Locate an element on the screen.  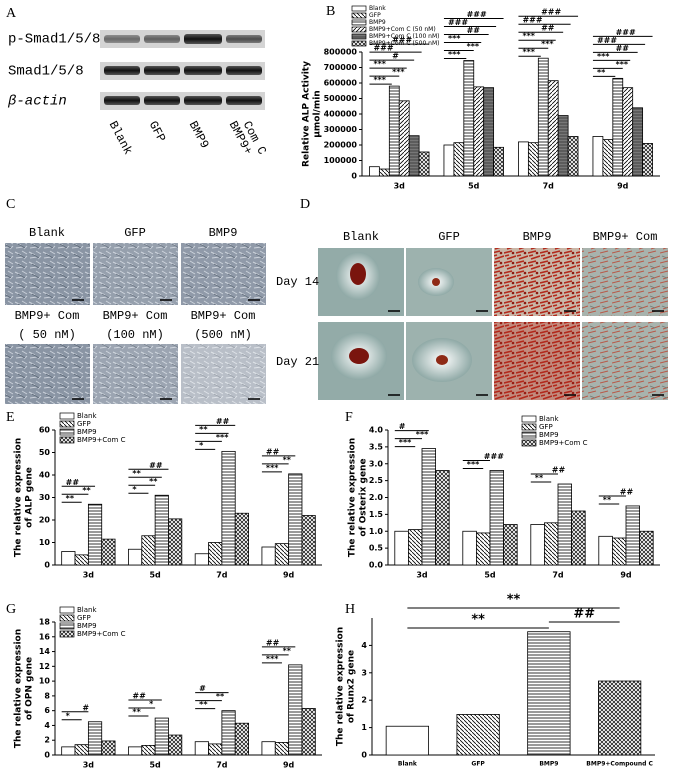
y-tick-label: 2.0 is located at coordinates (376, 497).